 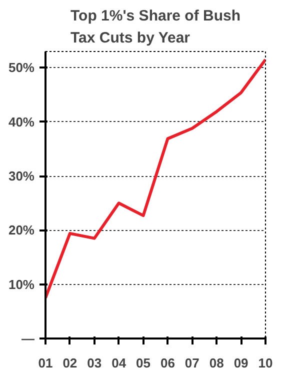 What do you see at coordinates (94, 363) in the screenshot?
I see `x-tick-label: 03` at bounding box center [94, 363].